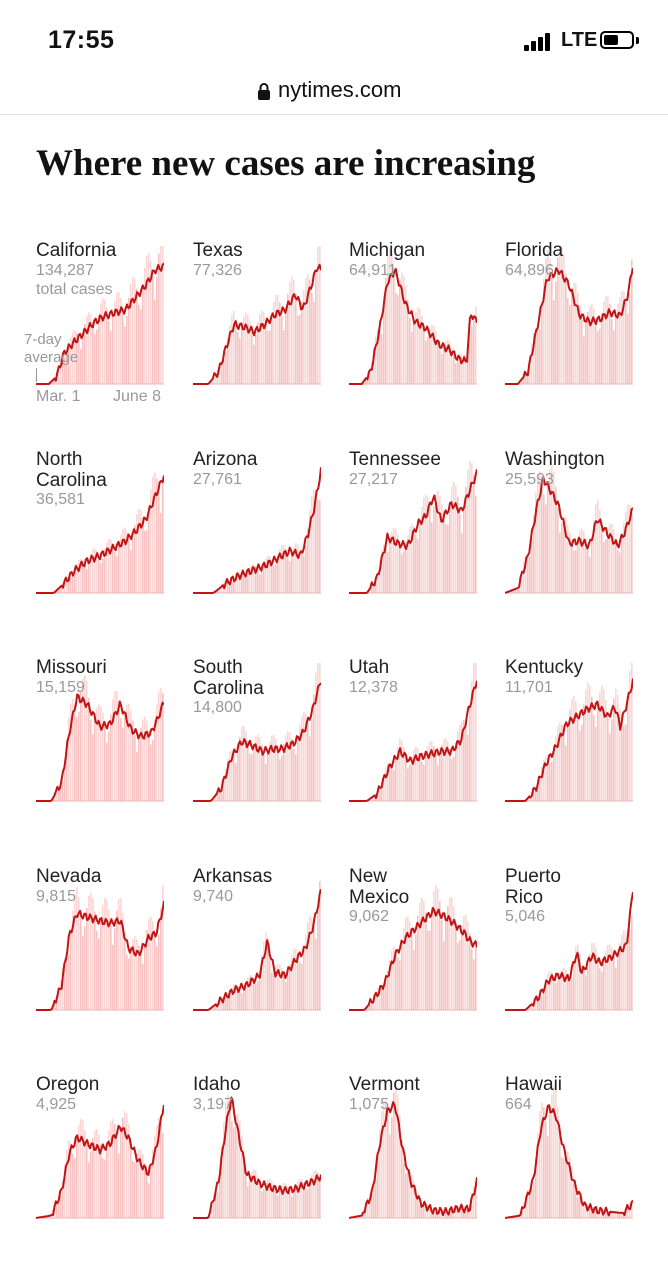  What do you see at coordinates (213, 1104) in the screenshot?
I see `total-cases-value: 3,197` at bounding box center [213, 1104].